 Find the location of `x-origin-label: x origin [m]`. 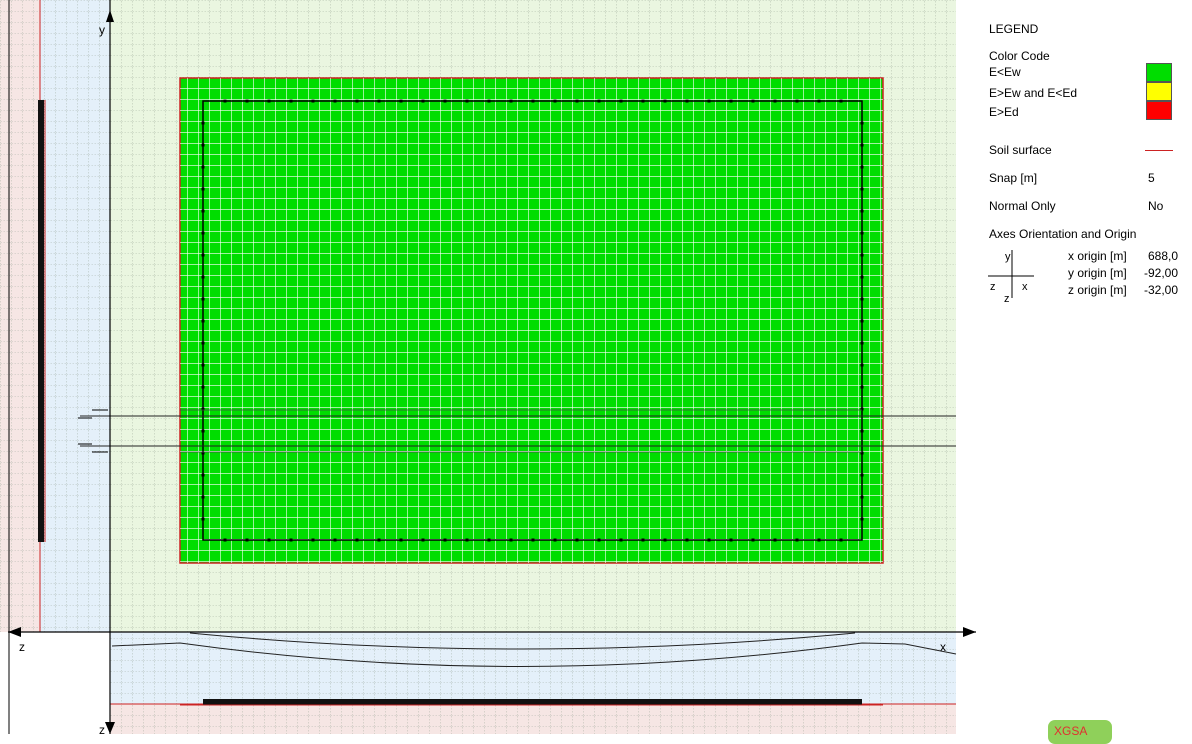

x-origin-label: x origin [m] is located at coordinates (1097, 256).